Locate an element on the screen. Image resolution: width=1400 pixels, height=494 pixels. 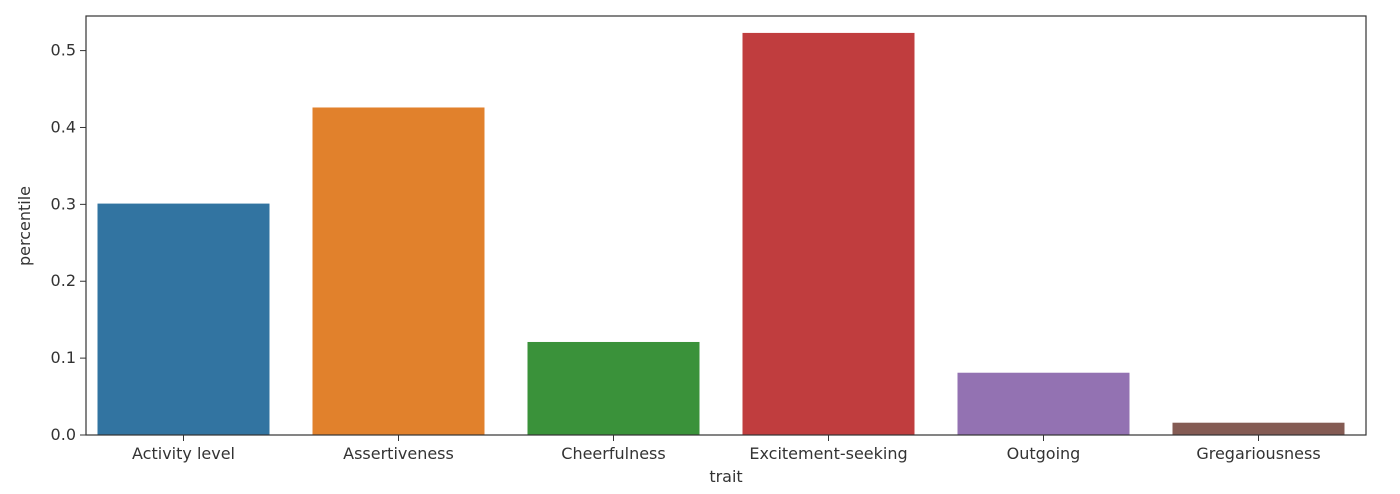
bar-excitement-seeking is located at coordinates (828, 234).